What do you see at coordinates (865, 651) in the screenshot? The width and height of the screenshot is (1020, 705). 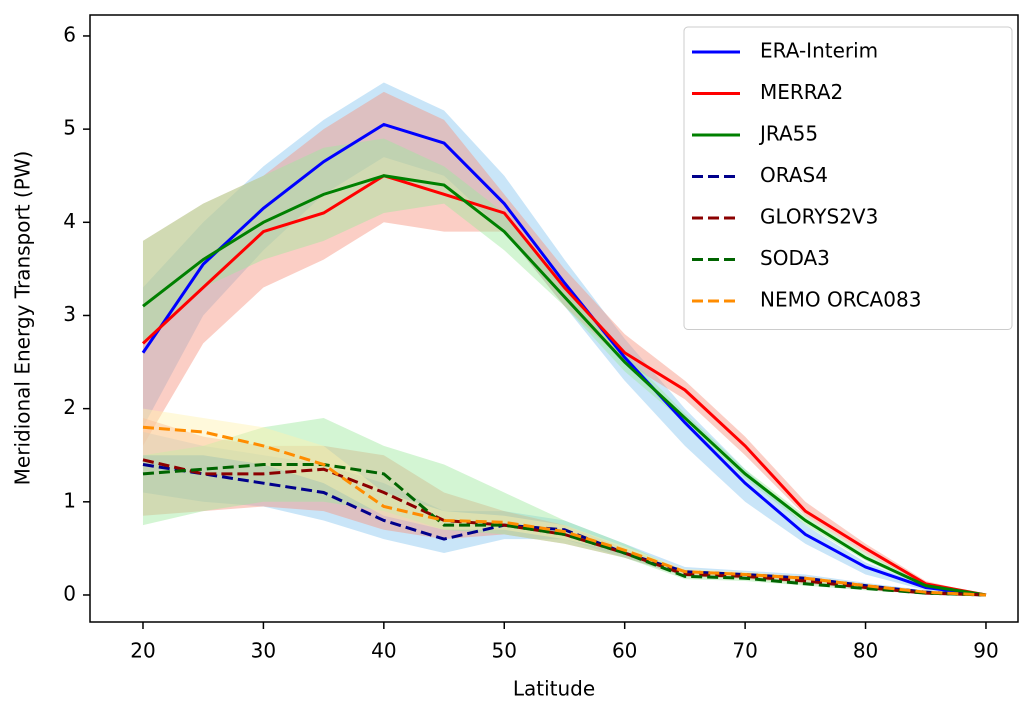 I see `x-tick-label: 80` at bounding box center [865, 651].